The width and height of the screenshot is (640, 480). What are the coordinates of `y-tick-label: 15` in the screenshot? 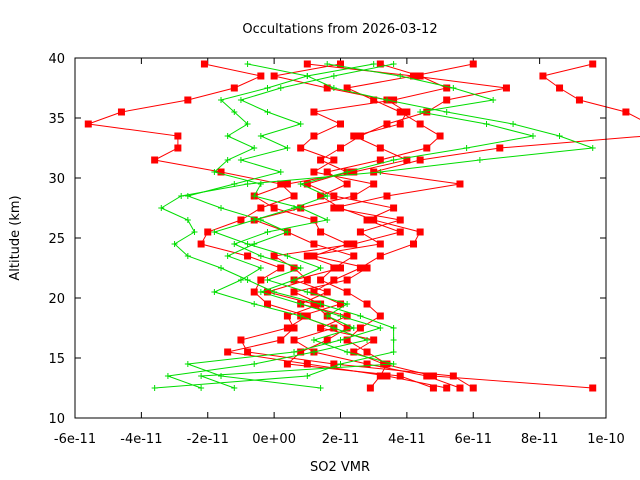 It's located at (56, 359).